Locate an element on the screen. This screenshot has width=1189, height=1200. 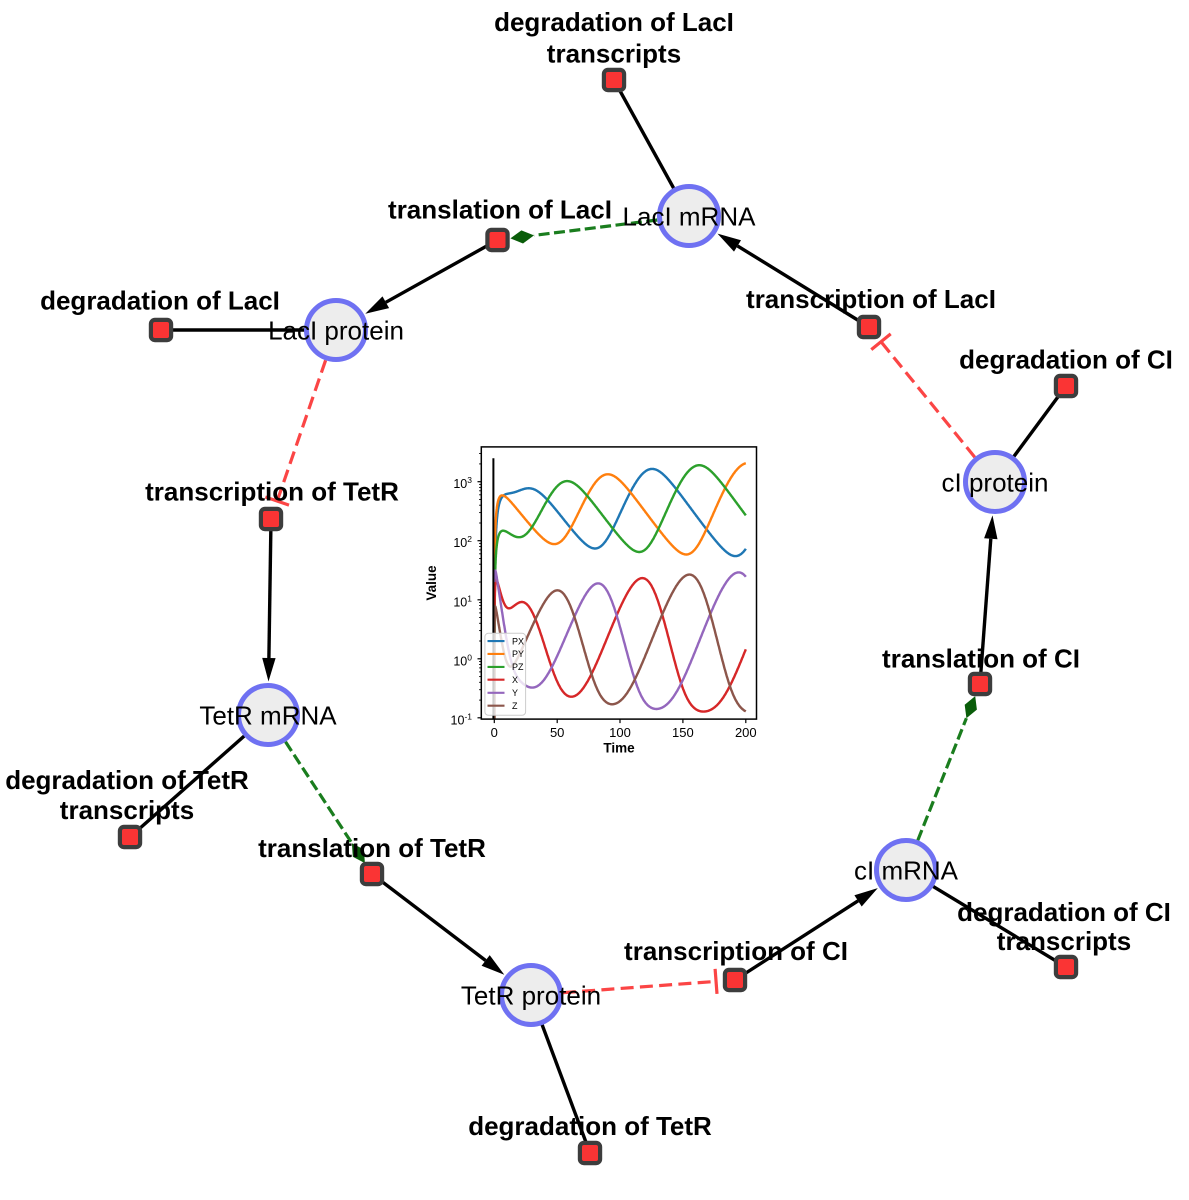
svg-text: 150 is located at coordinates (683, 732).